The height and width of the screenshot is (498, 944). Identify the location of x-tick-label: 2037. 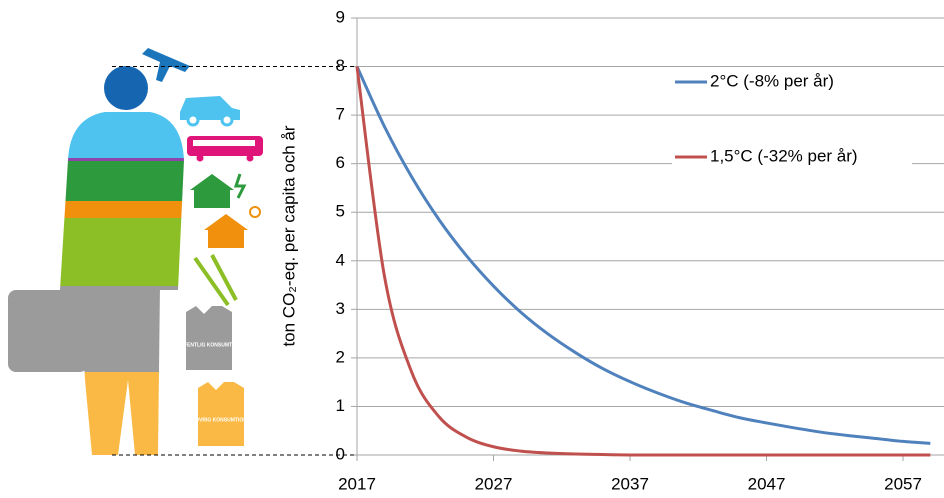
(630, 483).